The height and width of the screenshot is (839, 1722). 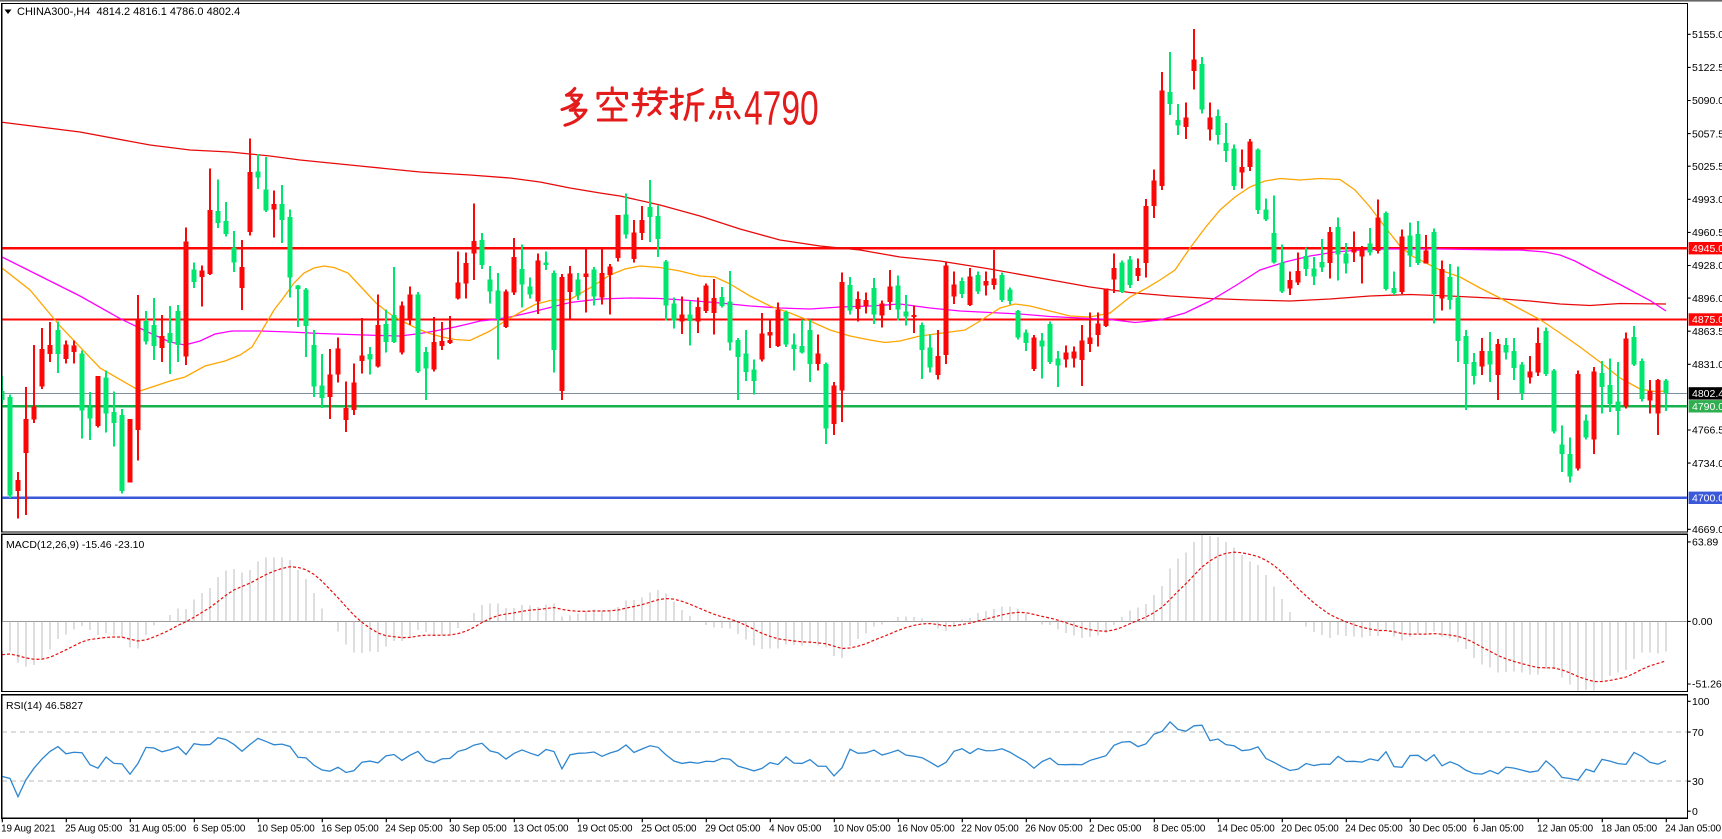 I want to click on svg-text: 16 Sep 05:00, so click(x=350, y=828).